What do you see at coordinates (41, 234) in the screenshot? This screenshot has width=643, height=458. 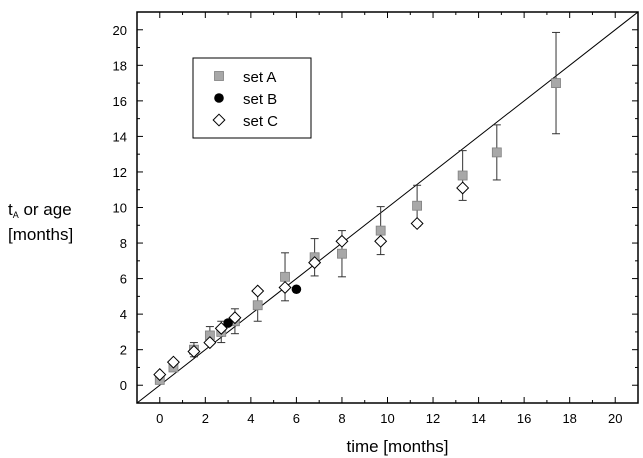 I see `y-axis-label-line2: [months]` at bounding box center [41, 234].